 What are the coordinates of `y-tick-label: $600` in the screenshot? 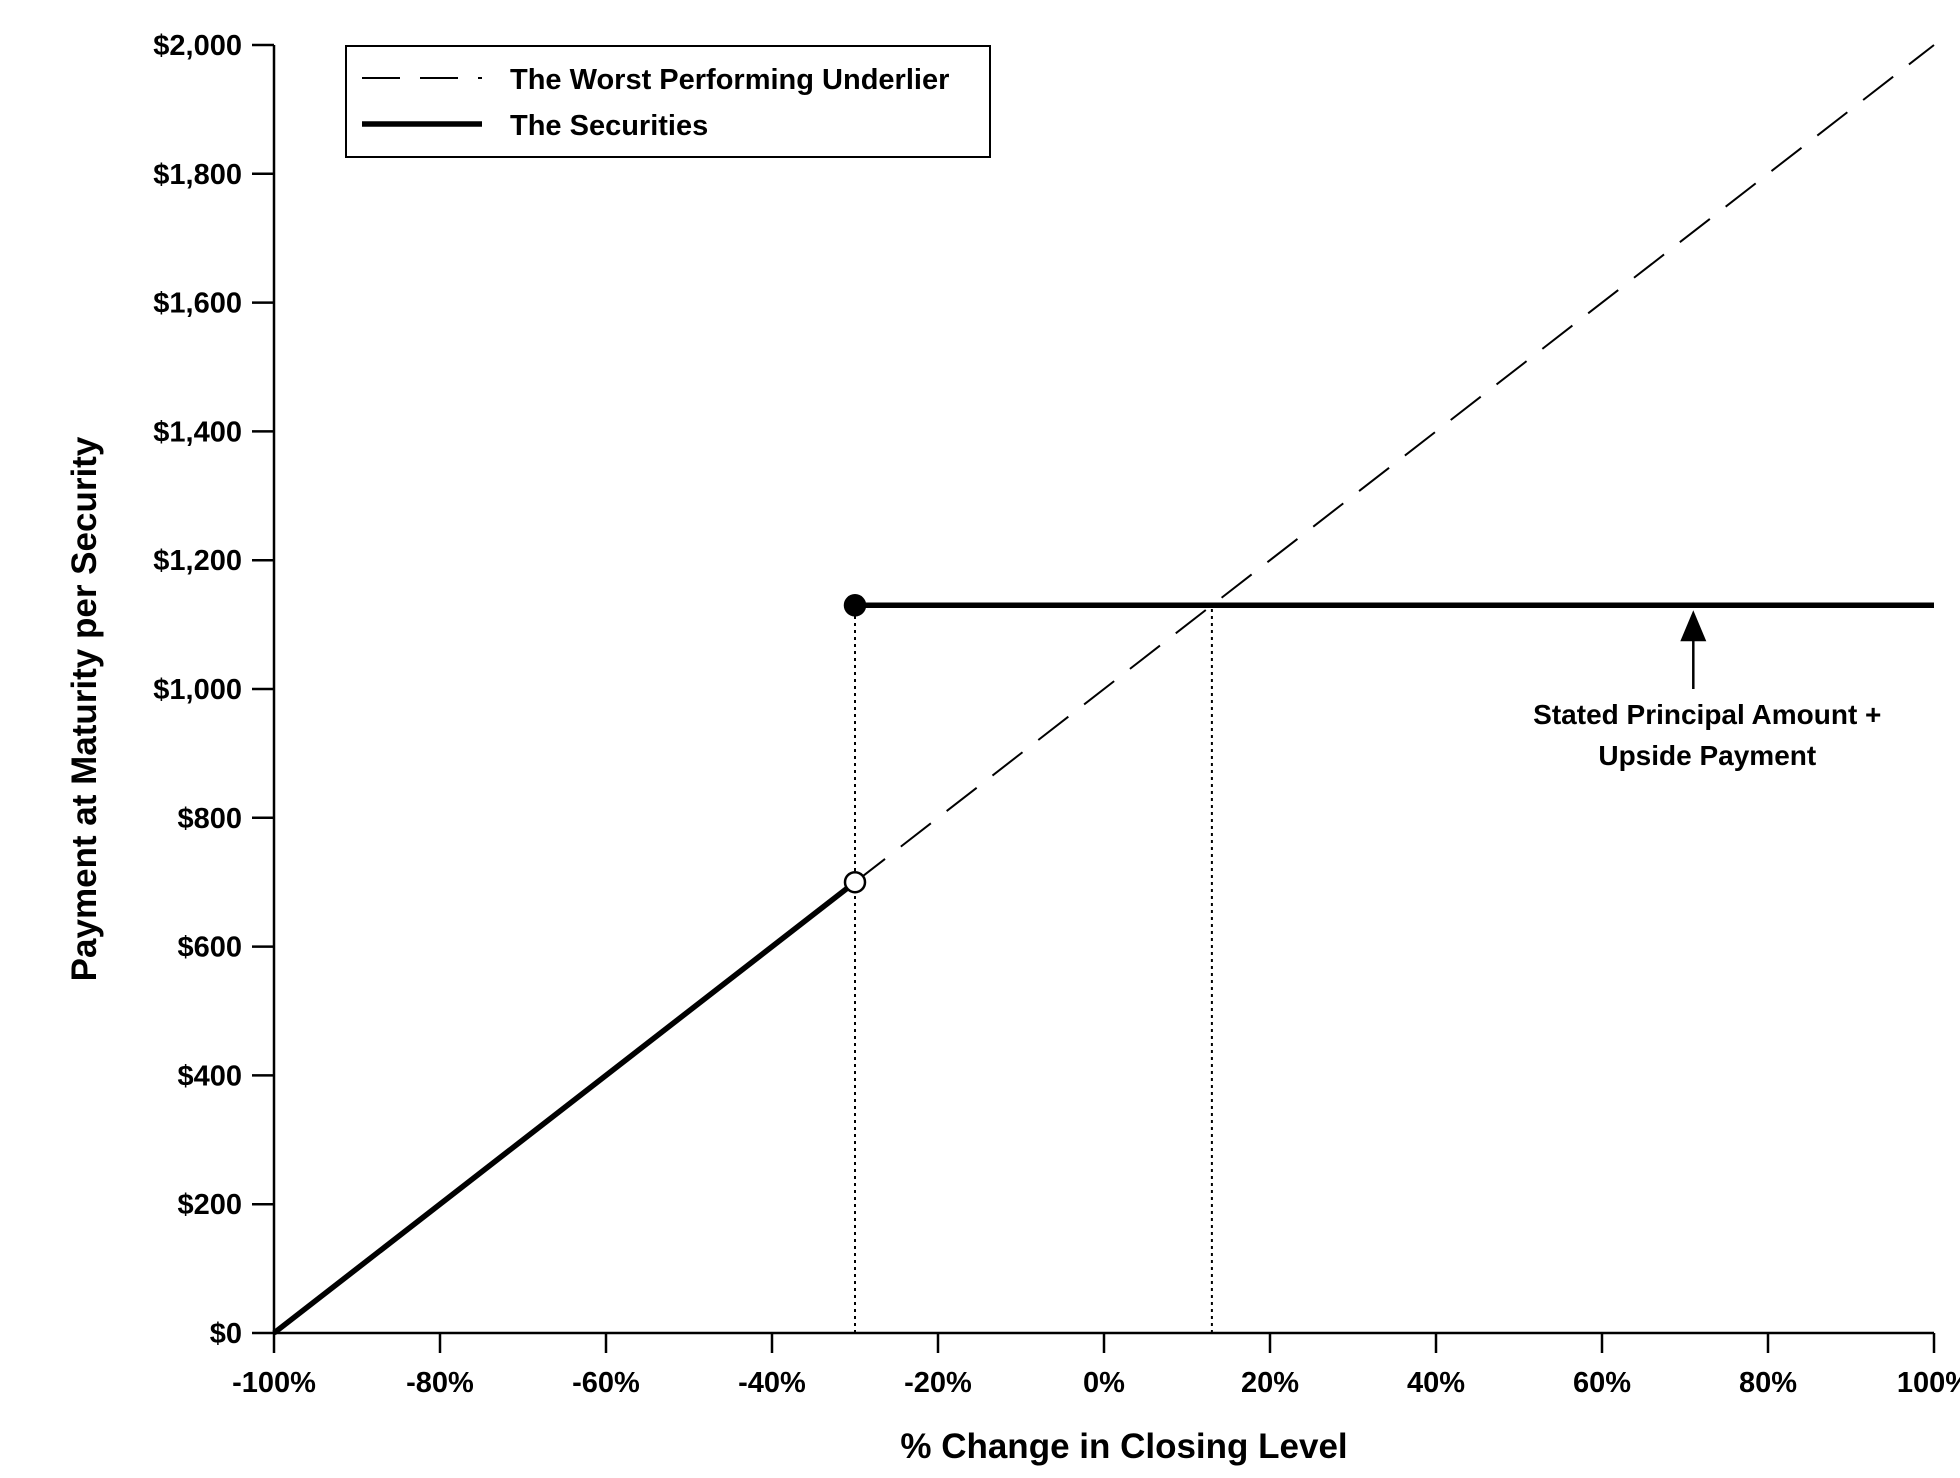 It's located at (209, 948).